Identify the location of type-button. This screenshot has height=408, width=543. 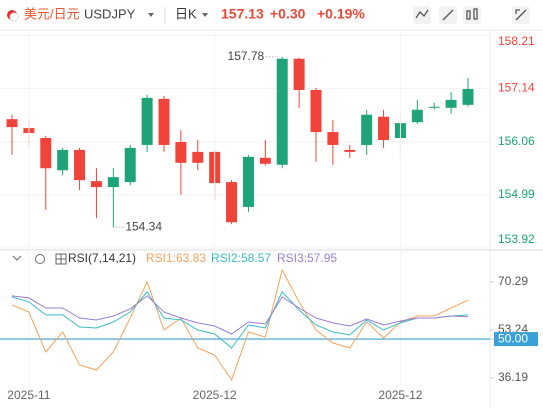
(472, 15).